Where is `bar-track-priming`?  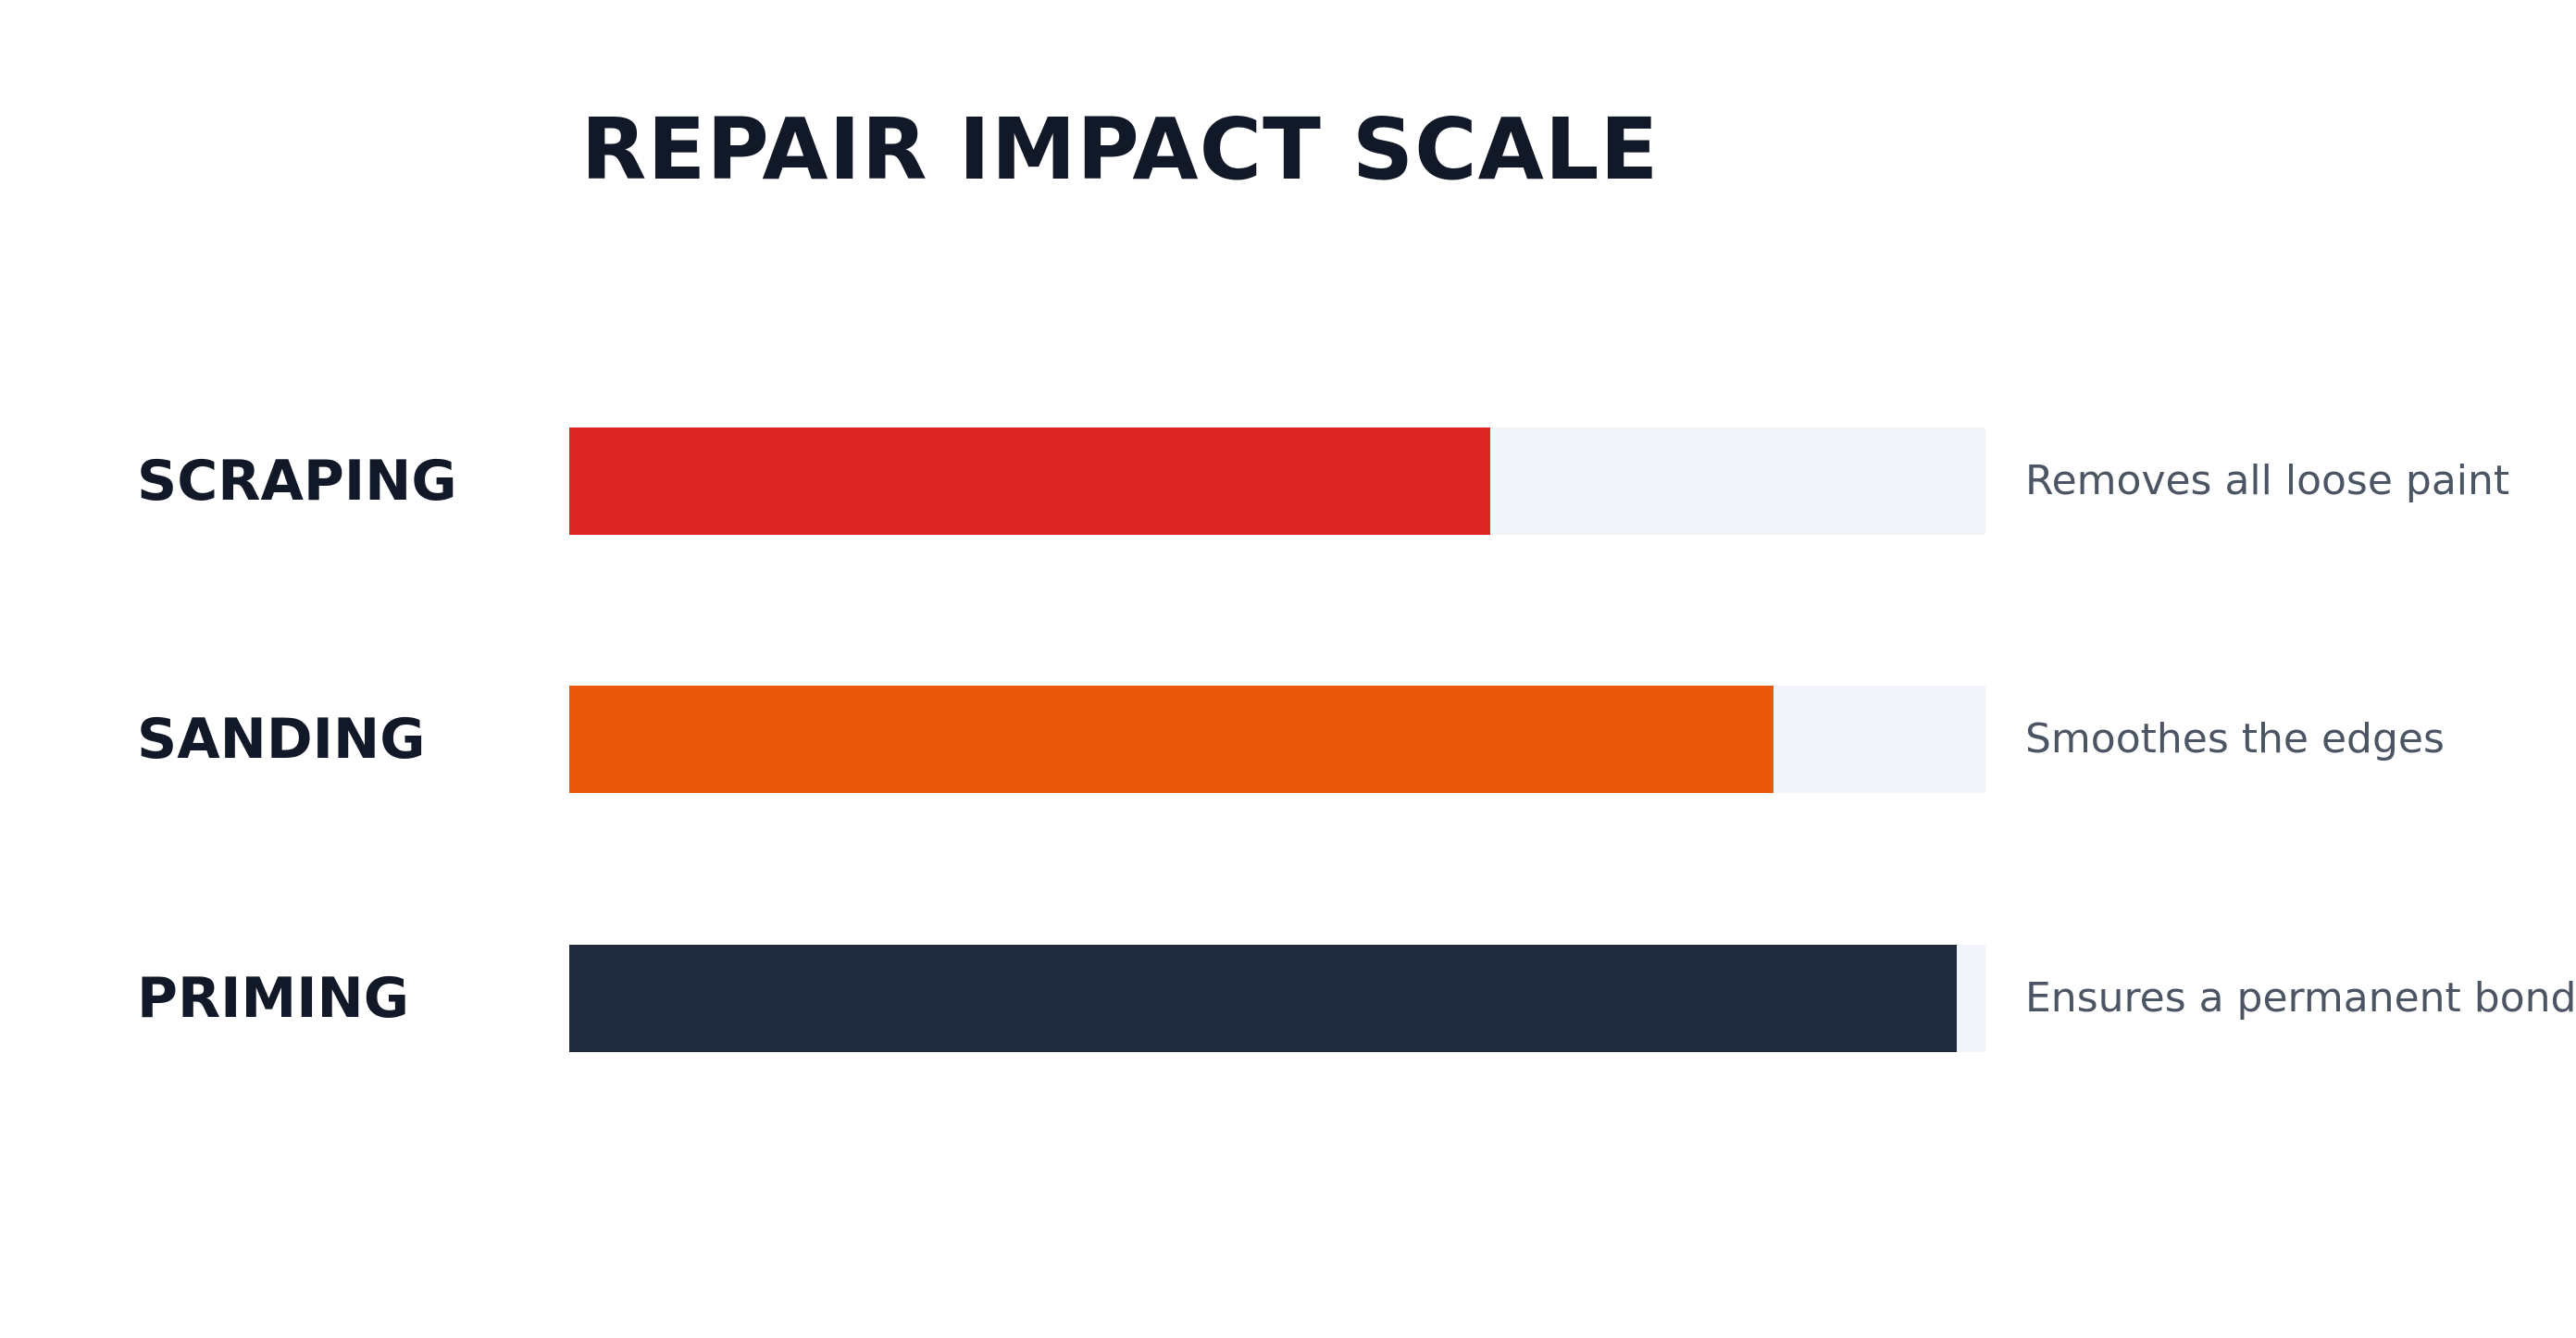
bar-track-priming is located at coordinates (1277, 998).